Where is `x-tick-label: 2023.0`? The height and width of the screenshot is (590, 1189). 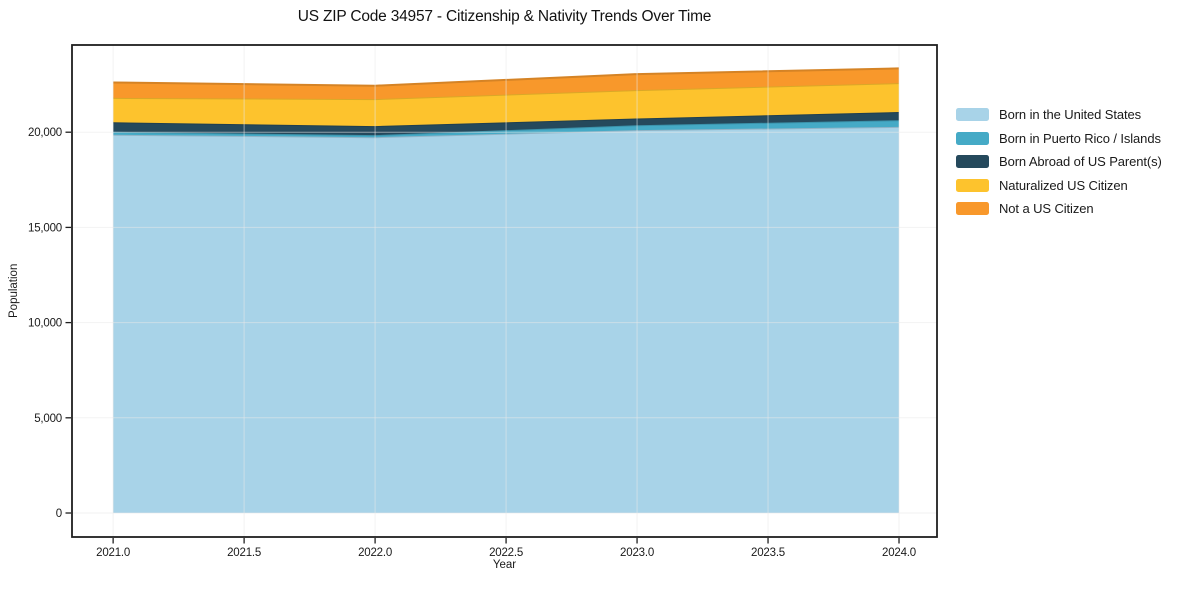
x-tick-label: 2023.0 is located at coordinates (637, 553).